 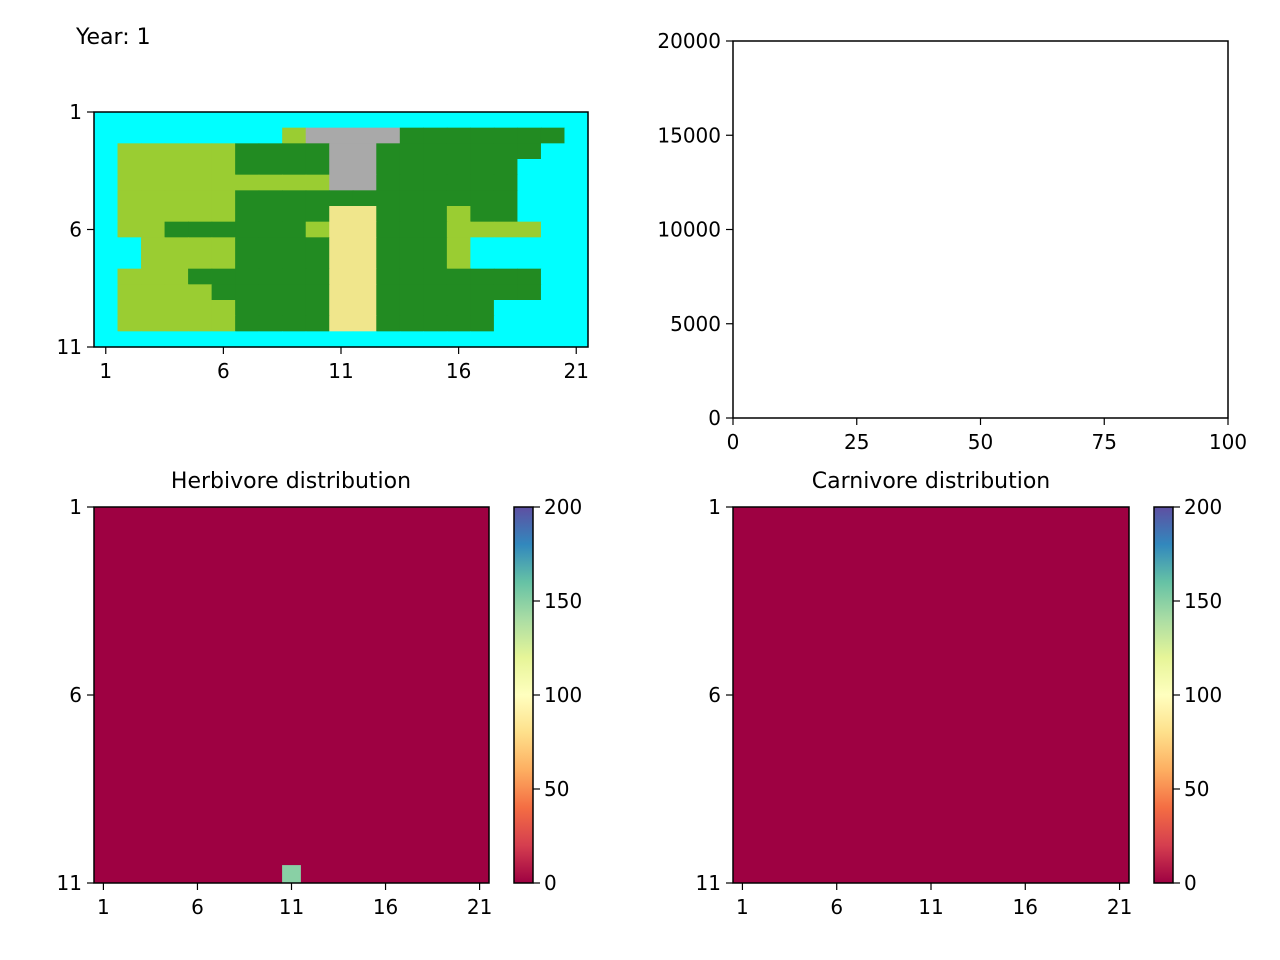 What do you see at coordinates (223, 371) in the screenshot?
I see `map-xtick-label: 6` at bounding box center [223, 371].